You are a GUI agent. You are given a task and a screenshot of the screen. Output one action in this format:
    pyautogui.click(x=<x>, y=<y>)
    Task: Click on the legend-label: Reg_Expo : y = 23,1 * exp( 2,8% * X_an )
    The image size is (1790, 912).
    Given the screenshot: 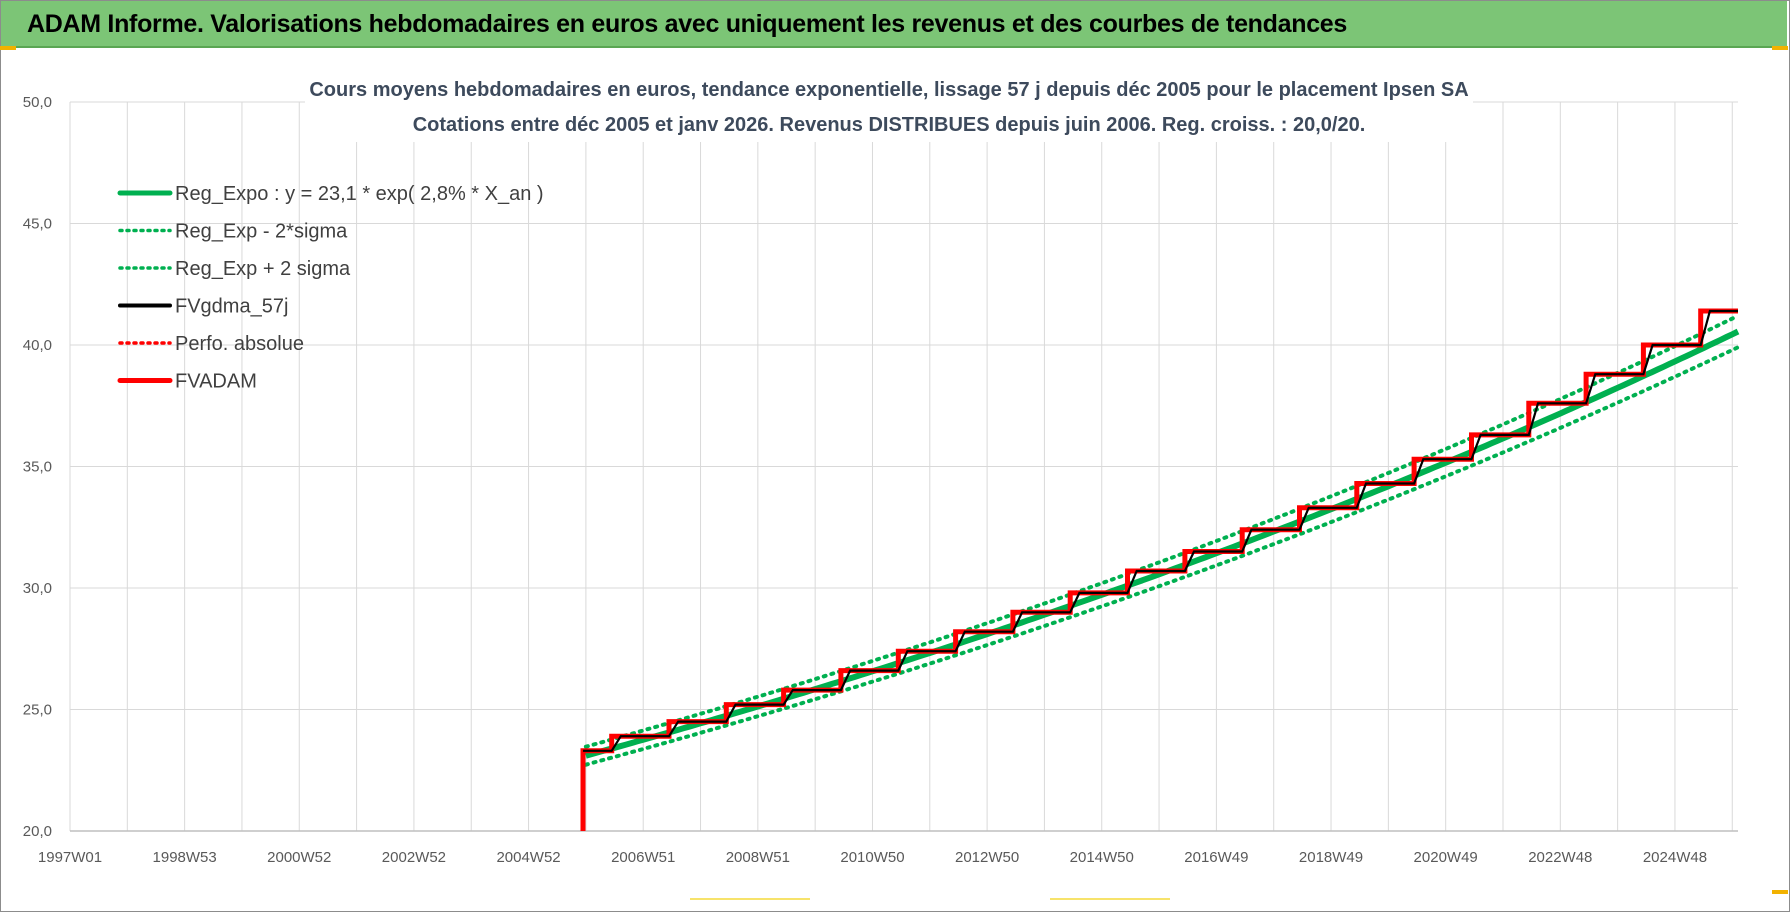 What is the action you would take?
    pyautogui.click(x=359, y=194)
    